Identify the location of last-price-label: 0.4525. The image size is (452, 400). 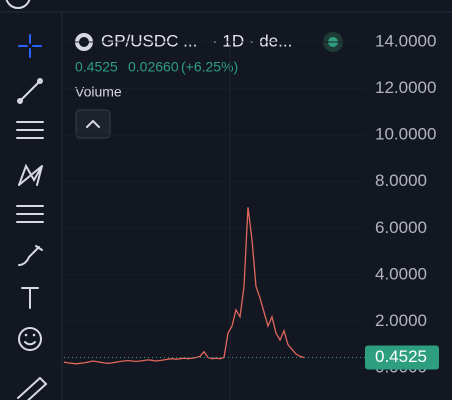
(401, 356).